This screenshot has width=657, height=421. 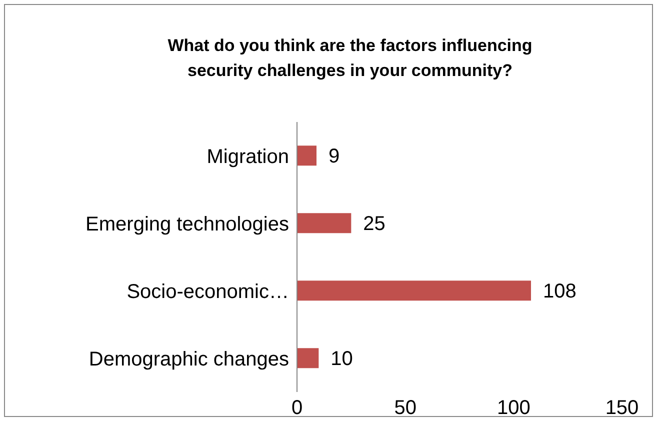 I want to click on x-tick-label: 100, so click(x=513, y=408).